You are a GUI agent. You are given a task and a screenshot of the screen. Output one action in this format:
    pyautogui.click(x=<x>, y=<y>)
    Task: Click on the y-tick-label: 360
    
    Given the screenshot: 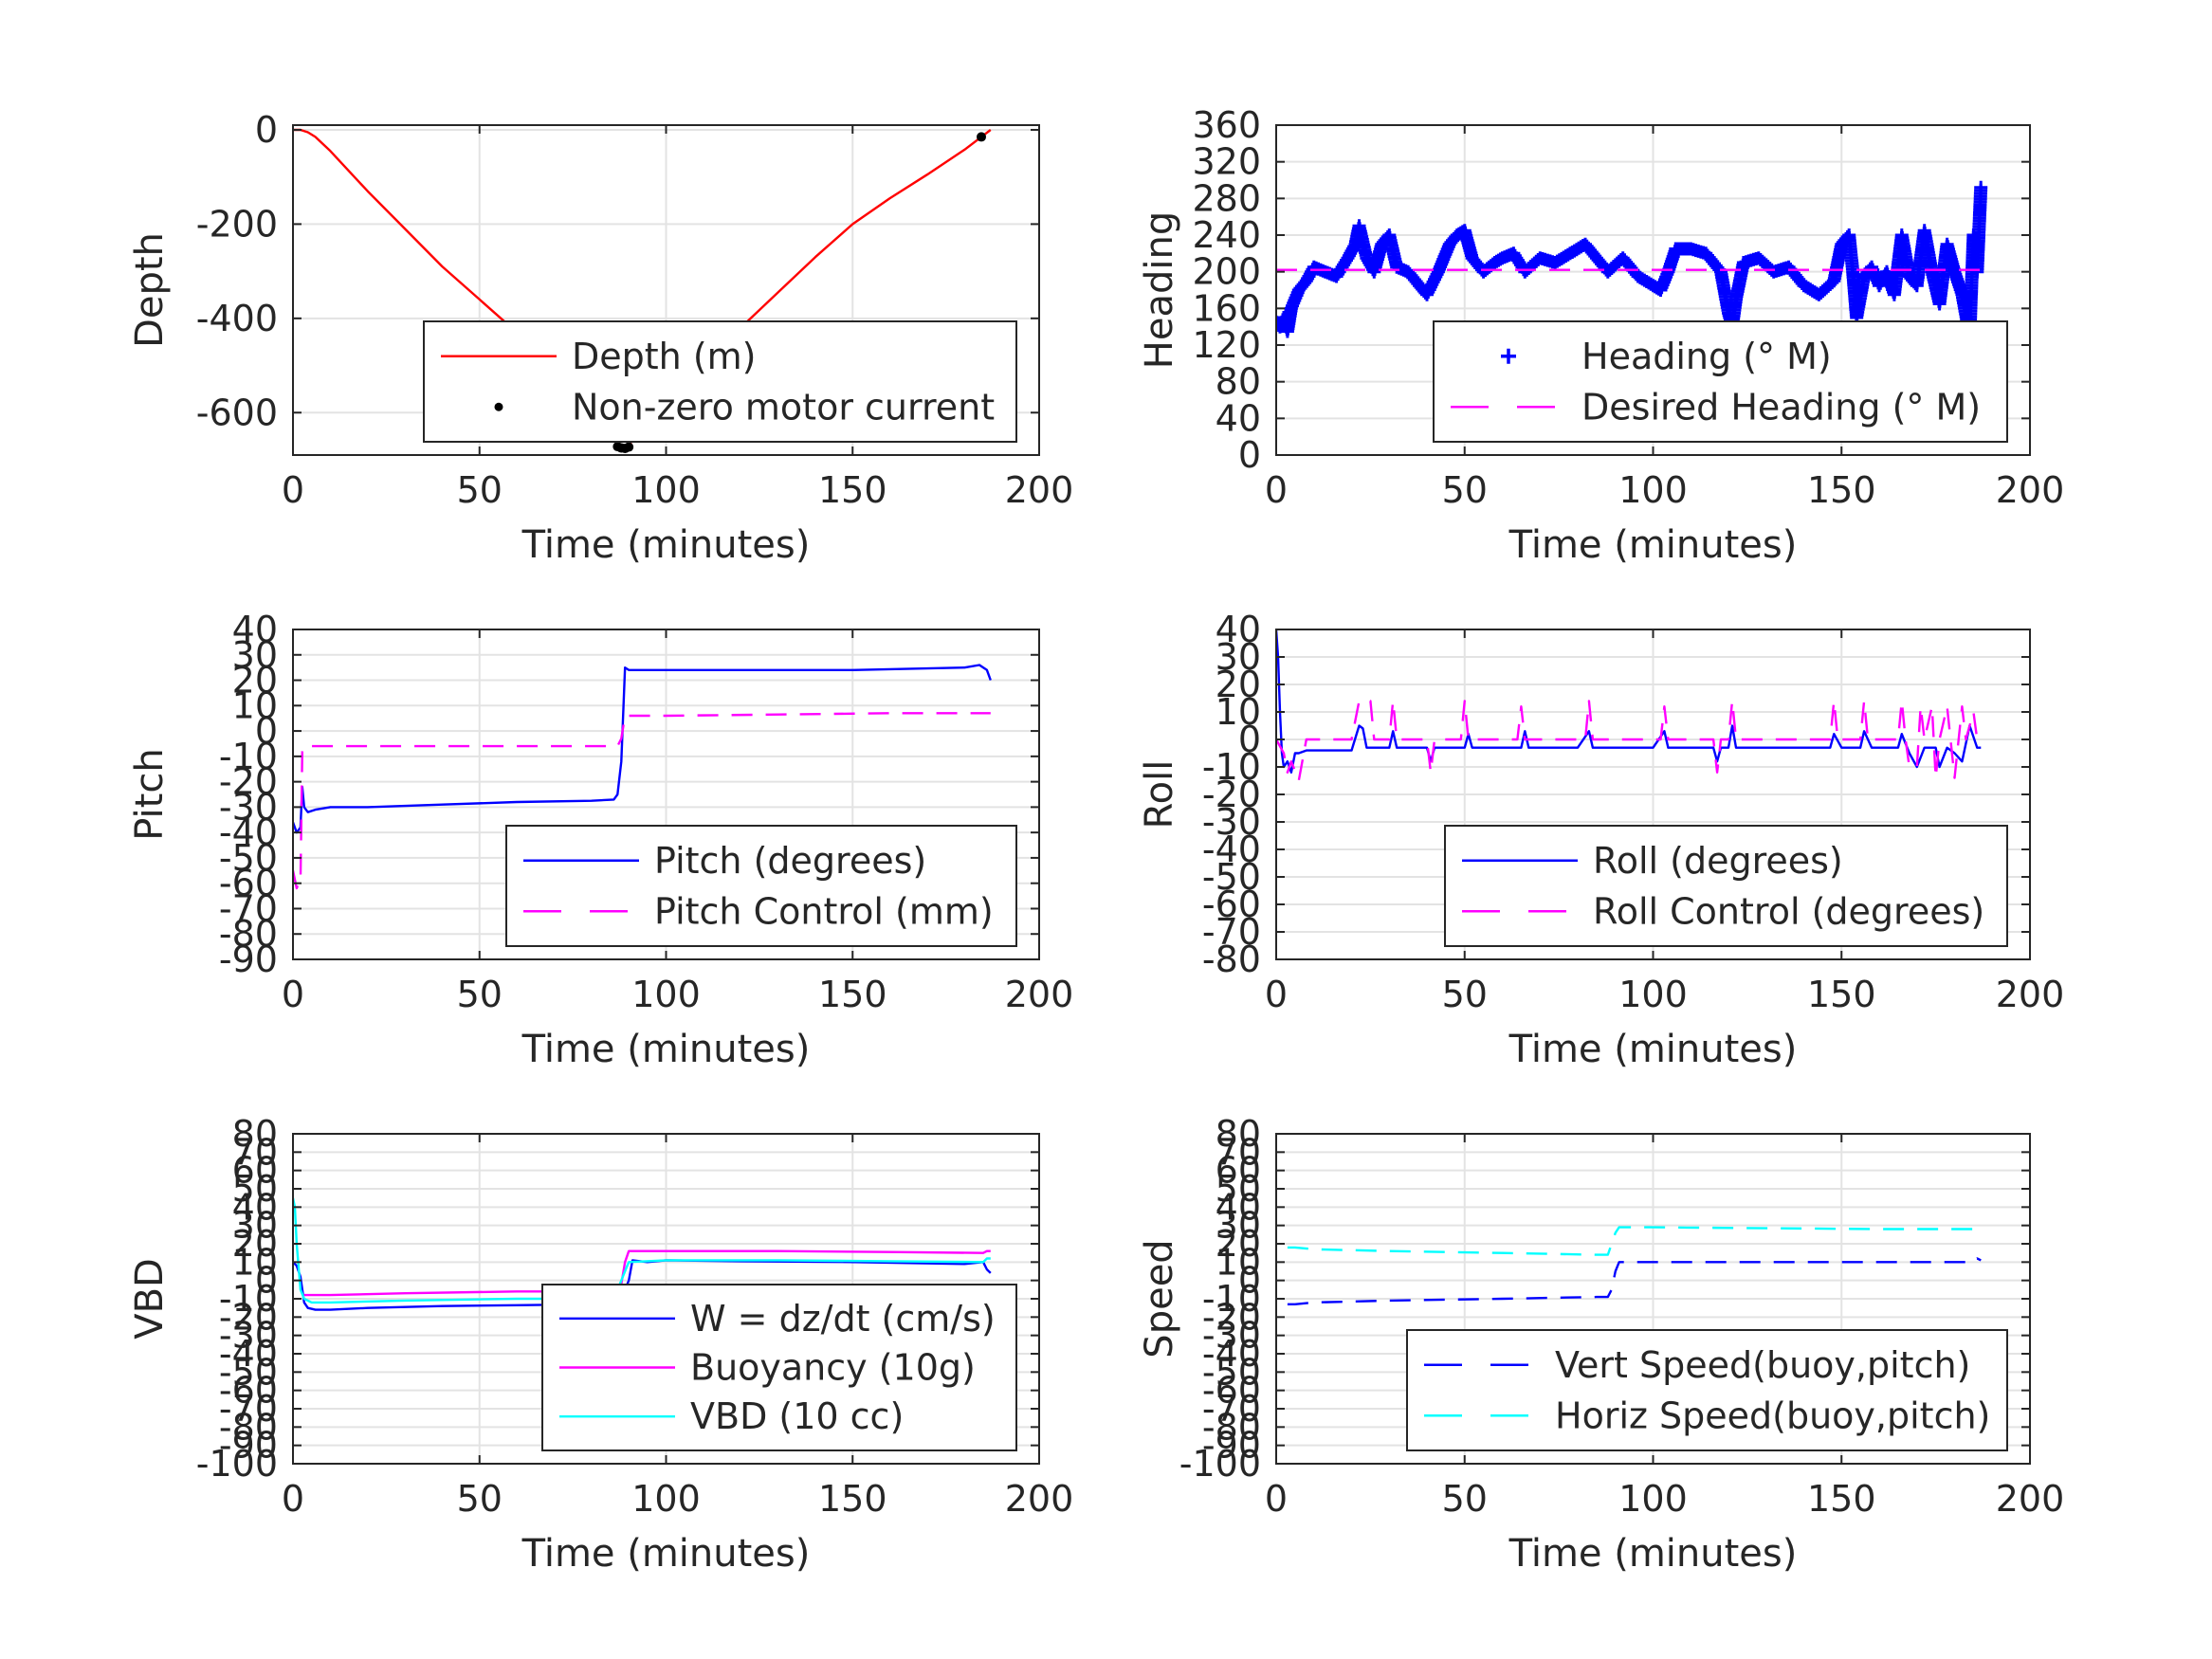 What is the action you would take?
    pyautogui.click(x=1226, y=125)
    